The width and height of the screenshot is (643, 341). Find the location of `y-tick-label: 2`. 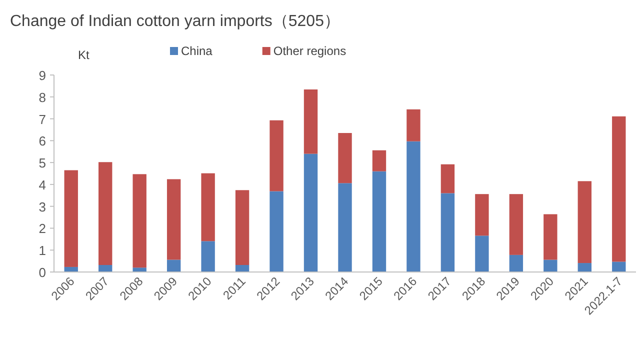

y-tick-label: 2 is located at coordinates (42, 228).